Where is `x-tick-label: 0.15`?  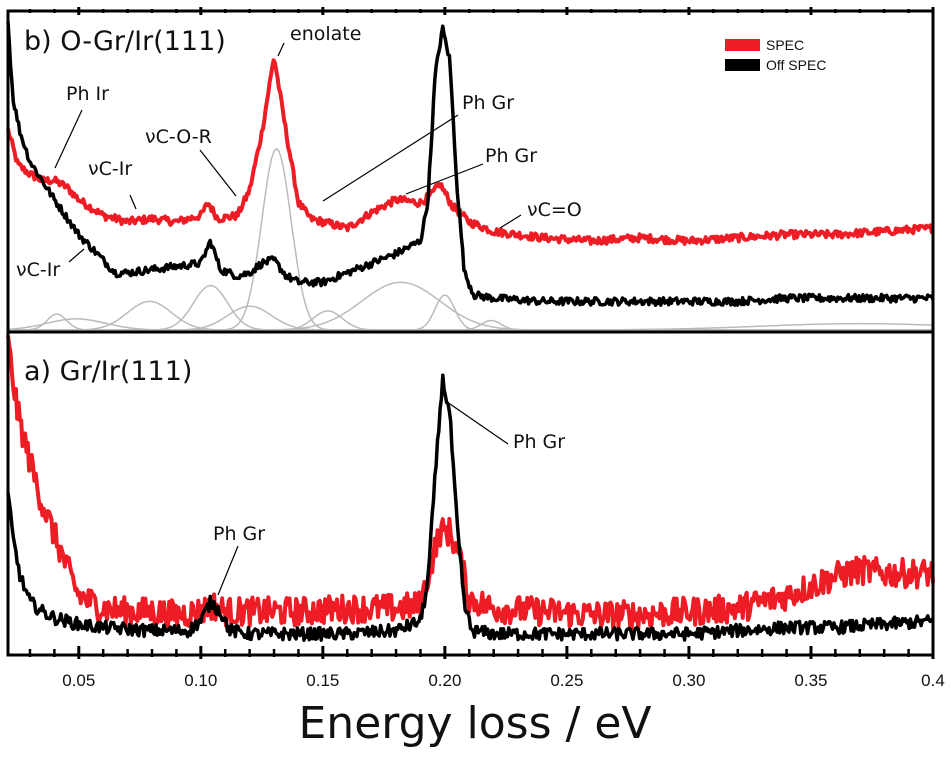 x-tick-label: 0.15 is located at coordinates (322, 680).